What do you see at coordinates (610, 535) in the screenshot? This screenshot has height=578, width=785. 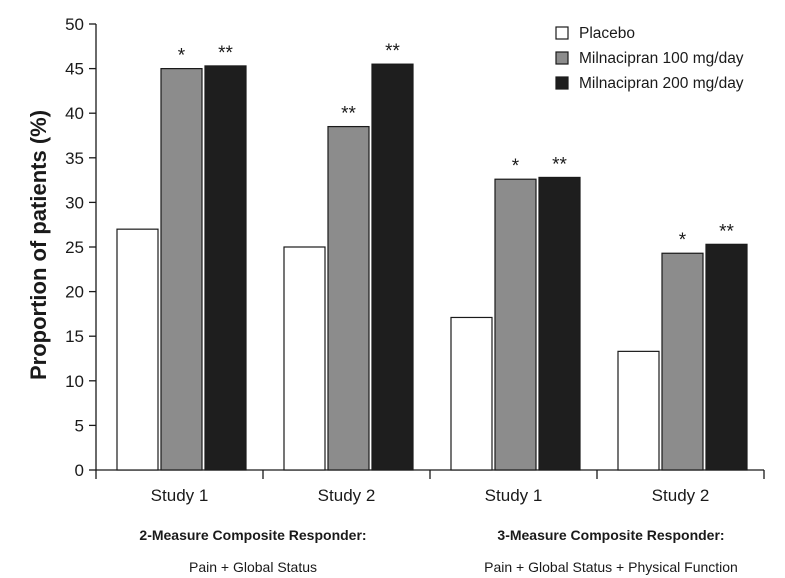 I see `group-title: 3-Measure Composite Responder:` at bounding box center [610, 535].